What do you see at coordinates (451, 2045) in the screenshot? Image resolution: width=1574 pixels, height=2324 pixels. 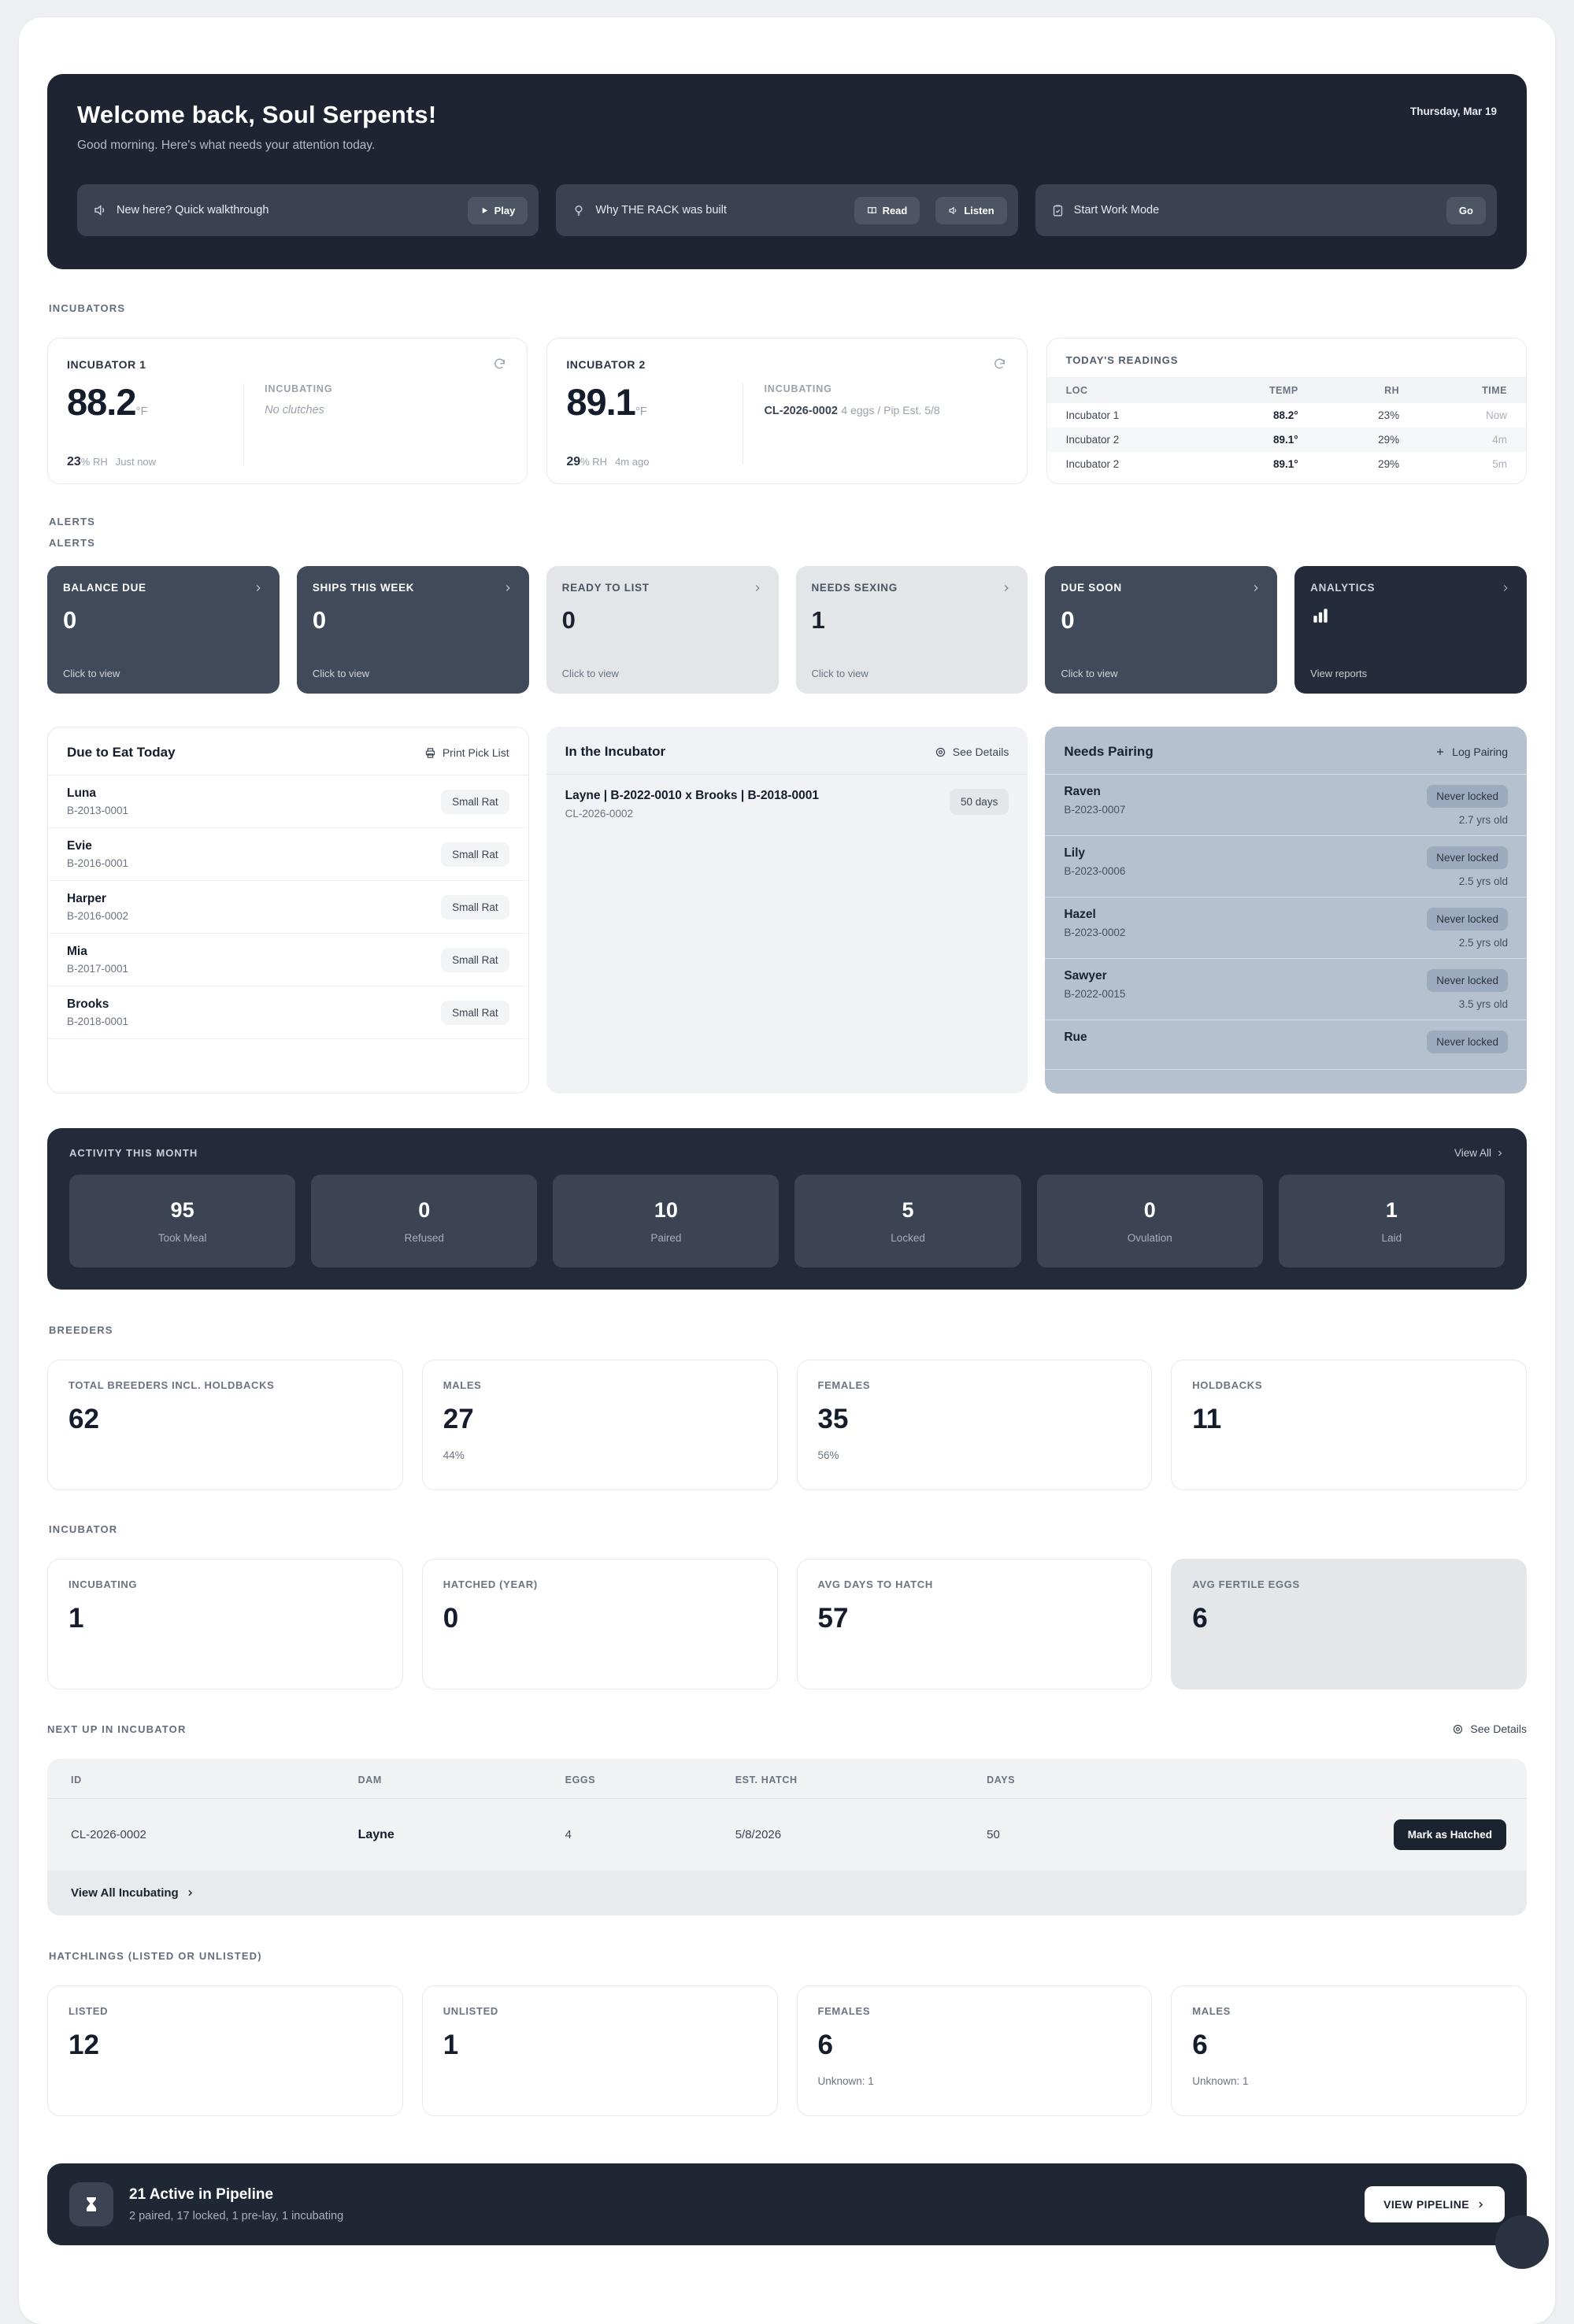 I see `stat-value: 1` at bounding box center [451, 2045].